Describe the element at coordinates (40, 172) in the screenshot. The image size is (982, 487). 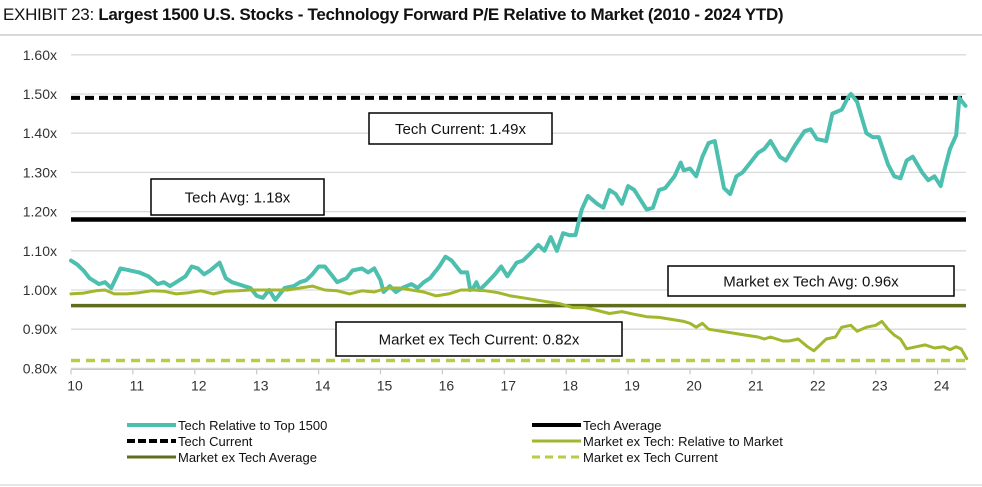
I see `y-tick-label: 1.30x` at that location.